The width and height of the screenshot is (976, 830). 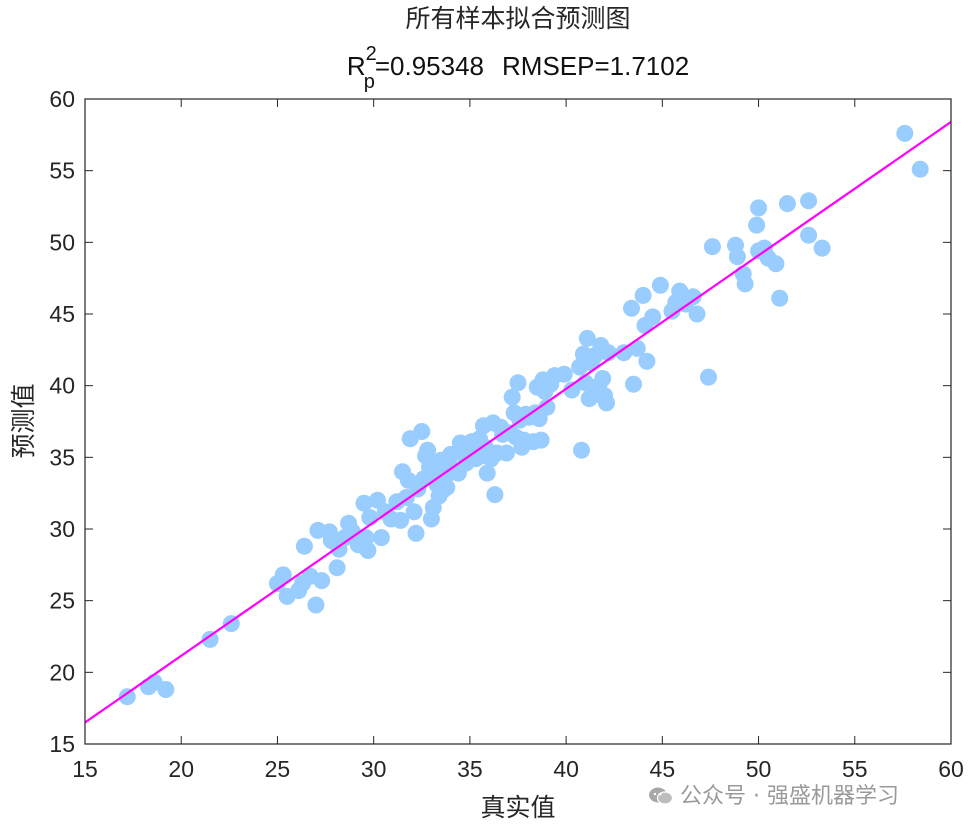 What do you see at coordinates (85, 769) in the screenshot?
I see `x-tick-label: 15` at bounding box center [85, 769].